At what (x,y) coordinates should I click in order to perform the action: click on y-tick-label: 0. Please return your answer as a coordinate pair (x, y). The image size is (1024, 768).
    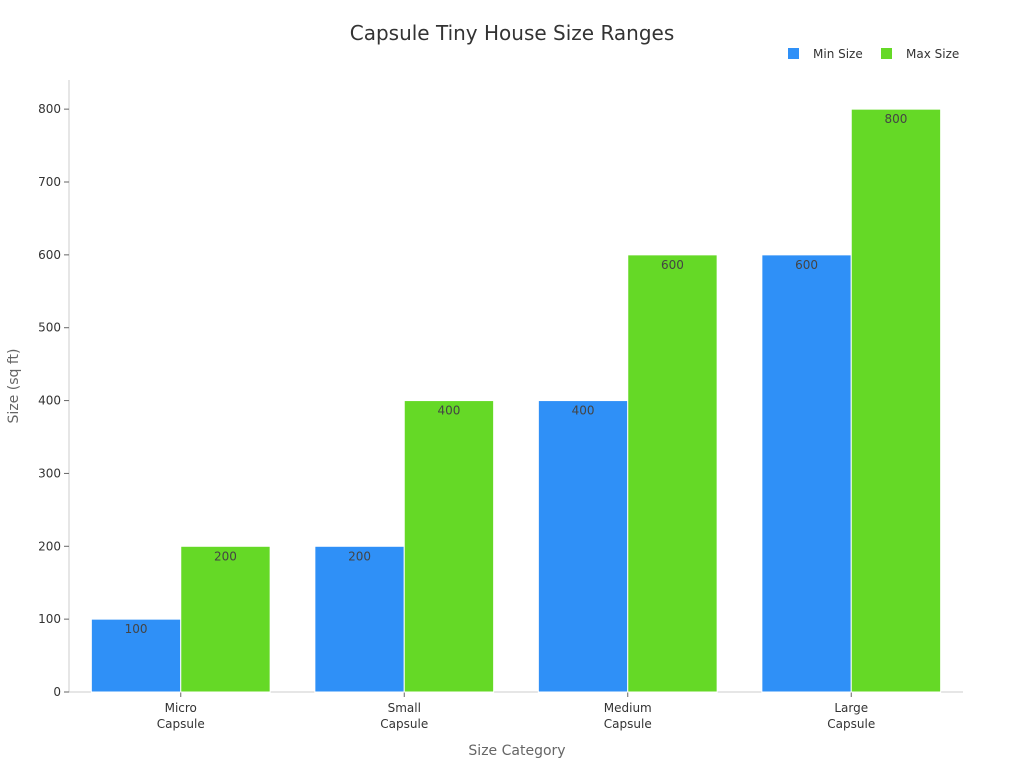
    Looking at the image, I should click on (57, 692).